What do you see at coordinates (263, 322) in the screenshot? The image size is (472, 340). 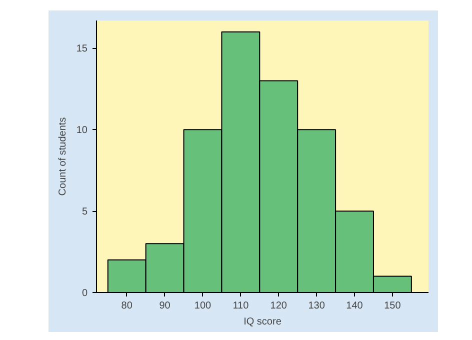 I see `x-axis-title: IQ score` at bounding box center [263, 322].